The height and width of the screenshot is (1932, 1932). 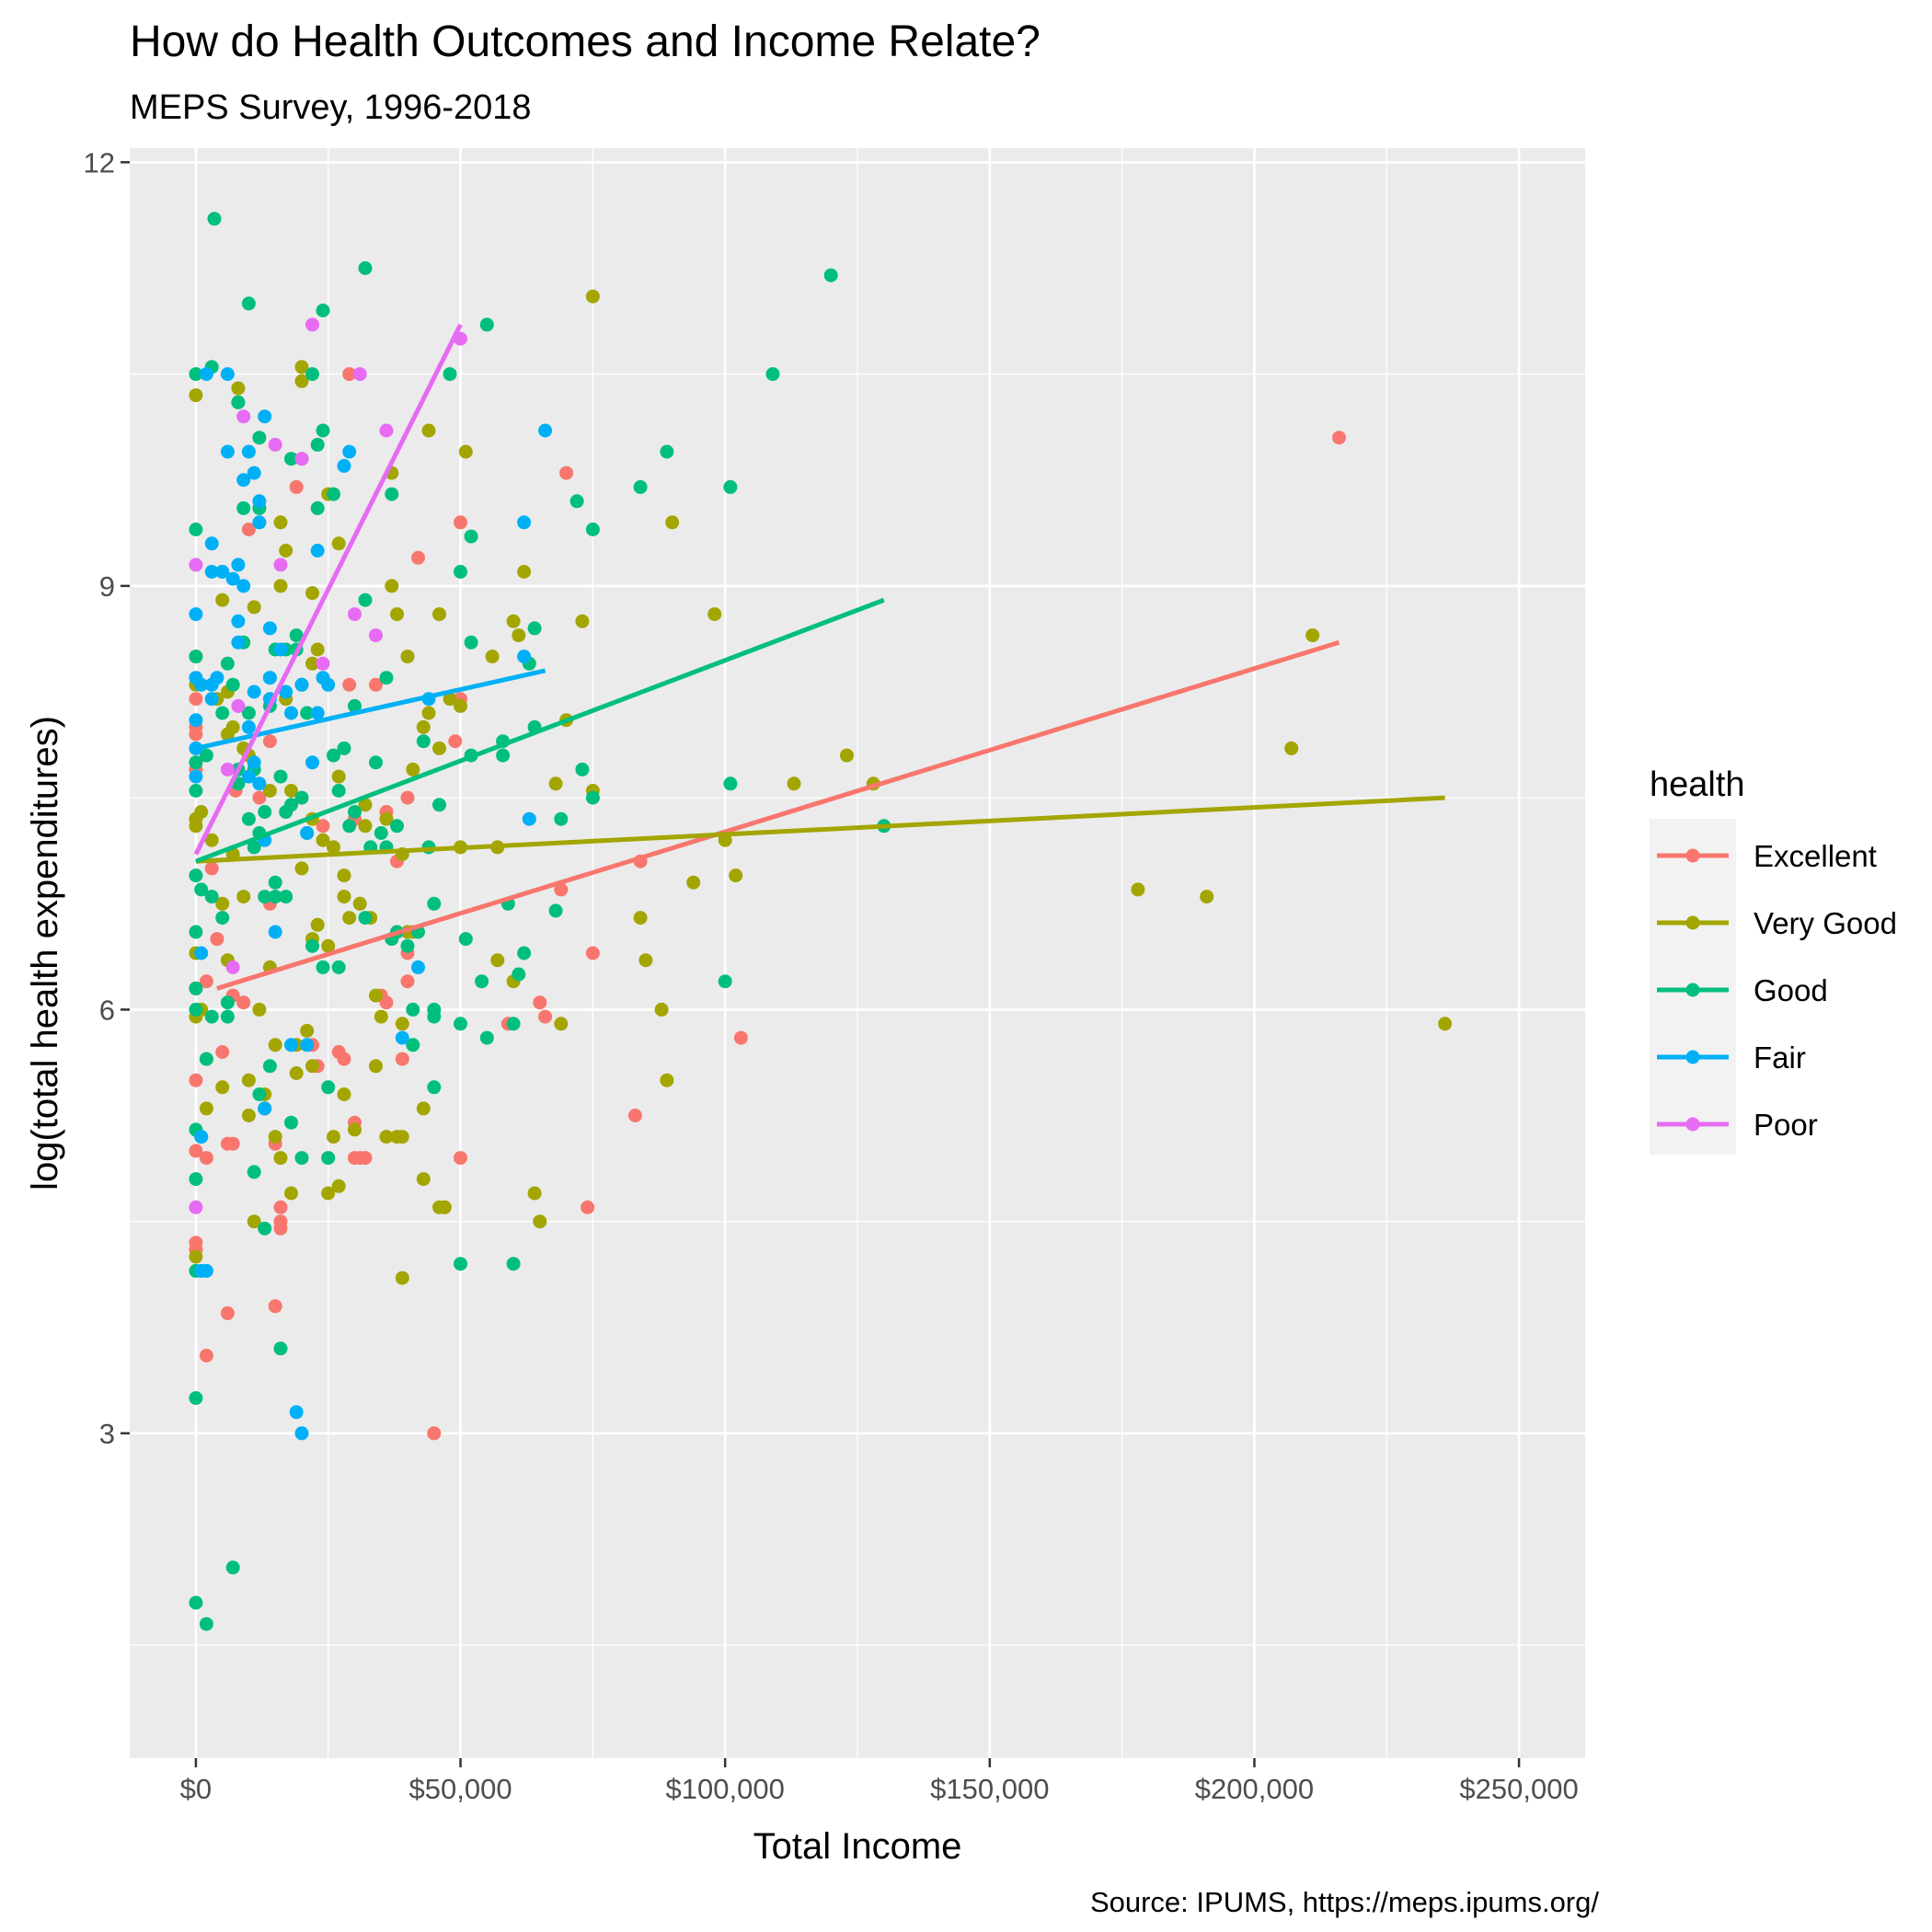 What do you see at coordinates (107, 1434) in the screenshot?
I see `y-tick-label: 3` at bounding box center [107, 1434].